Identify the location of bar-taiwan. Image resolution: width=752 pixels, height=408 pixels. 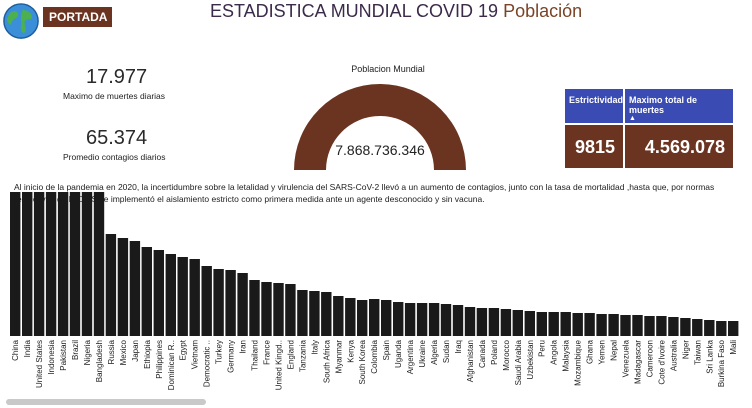
(697, 327).